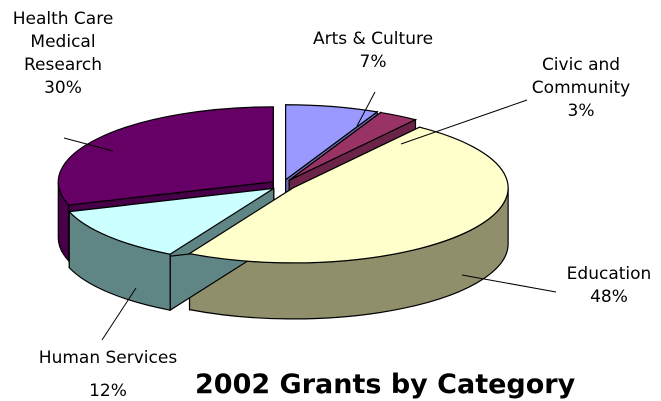 The width and height of the screenshot is (661, 401). What do you see at coordinates (62, 42) in the screenshot?
I see `label-health-care-medical-research-line-1: Medical` at bounding box center [62, 42].